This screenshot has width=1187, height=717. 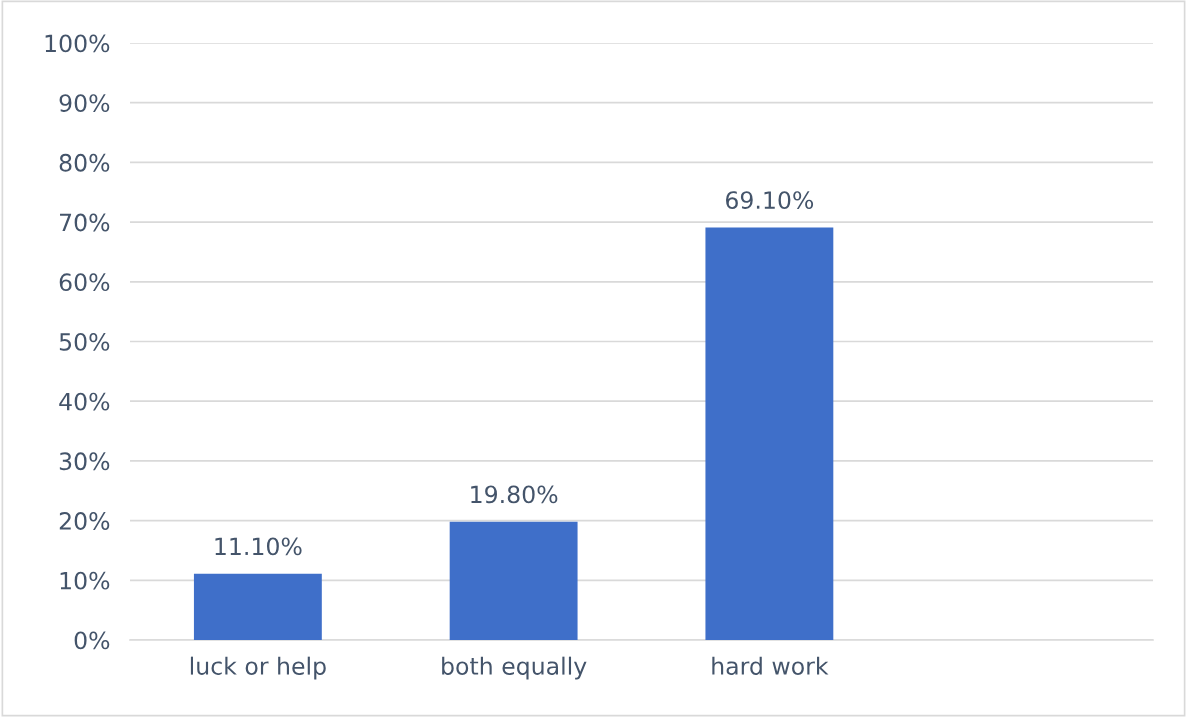 I want to click on x-tick-label: luck or help, so click(x=258, y=668).